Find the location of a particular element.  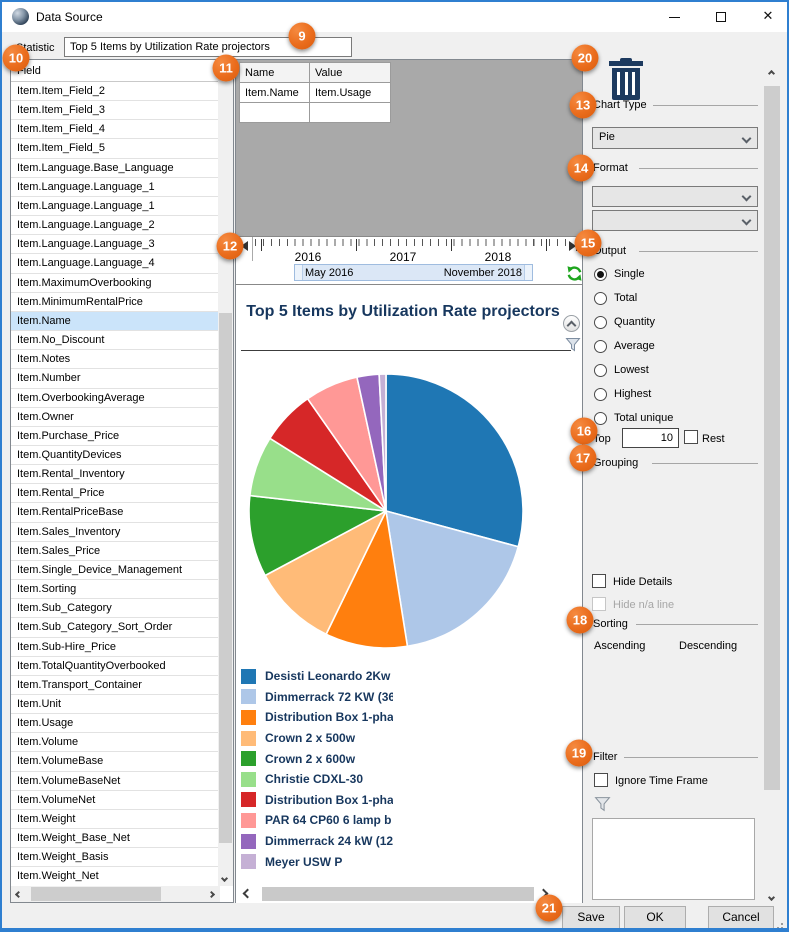

cancel-button: Cancel is located at coordinates (741, 917).